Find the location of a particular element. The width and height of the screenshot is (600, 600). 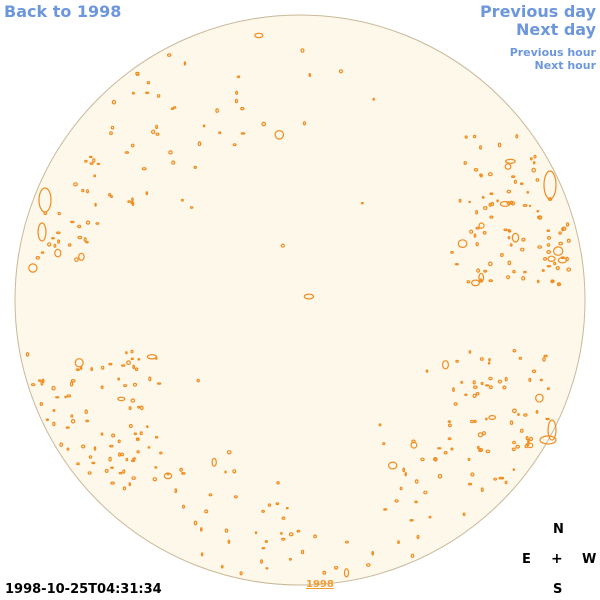

previous-day-link: Previous day is located at coordinates (537, 11).